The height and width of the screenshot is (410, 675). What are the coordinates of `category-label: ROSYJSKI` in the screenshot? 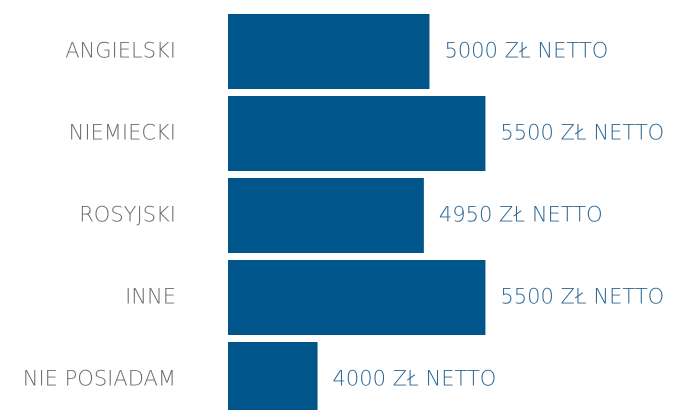 It's located at (127, 215).